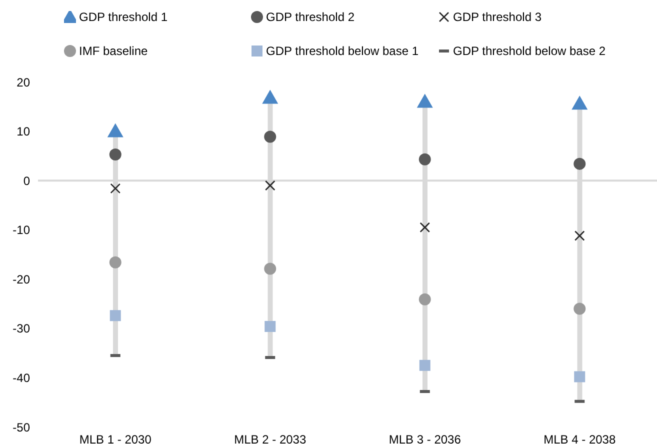 The image size is (657, 444). What do you see at coordinates (21, 329) in the screenshot?
I see `y-tick-label: -30` at bounding box center [21, 329].